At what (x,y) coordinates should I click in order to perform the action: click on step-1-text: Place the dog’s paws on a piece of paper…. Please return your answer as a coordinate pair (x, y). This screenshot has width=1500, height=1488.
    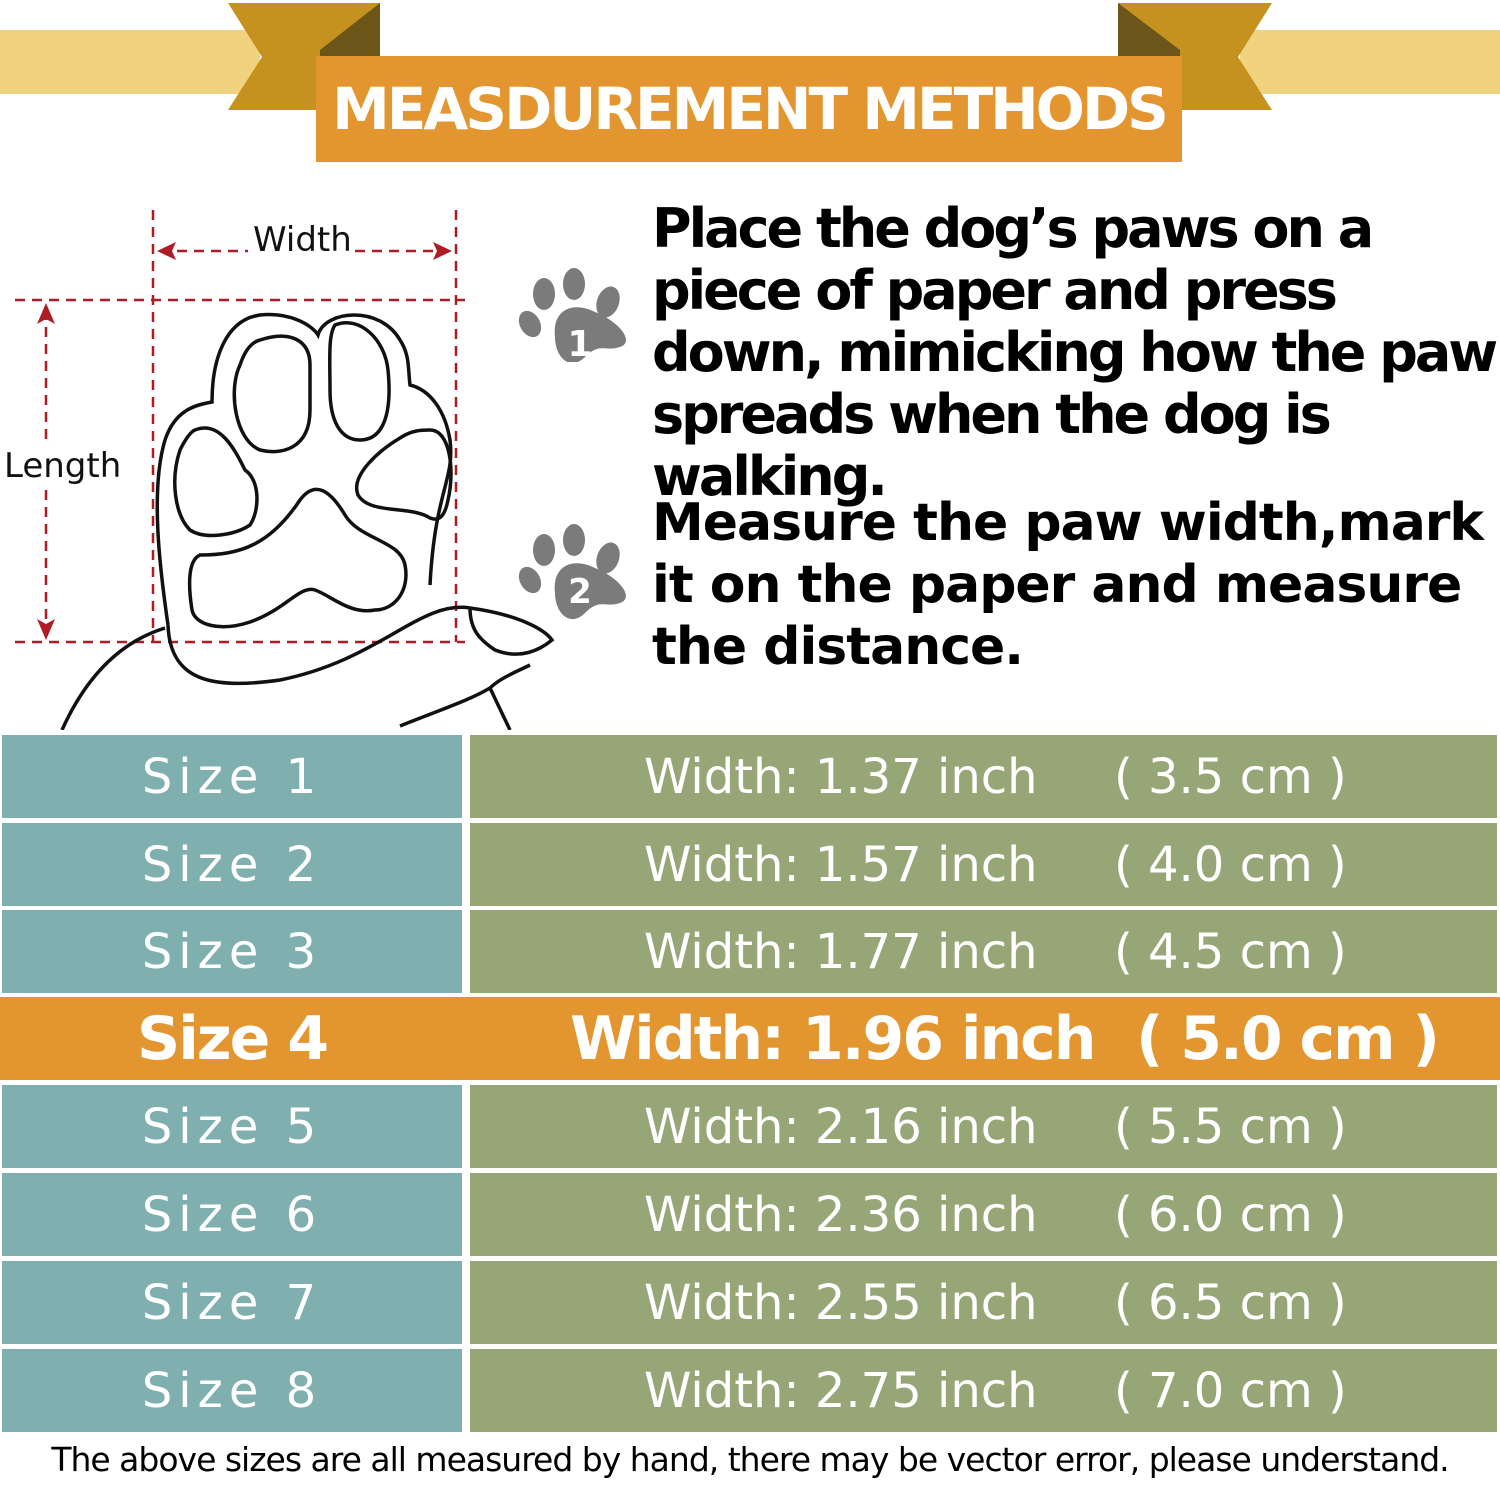
    Looking at the image, I should click on (1075, 352).